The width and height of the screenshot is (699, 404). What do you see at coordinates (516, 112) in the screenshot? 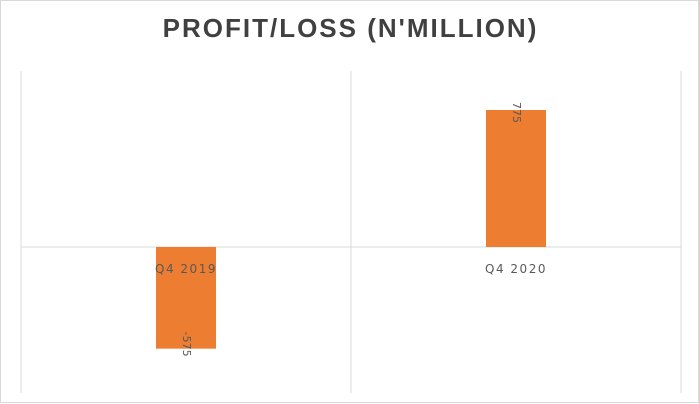
I see `data-label-2: 775` at bounding box center [516, 112].